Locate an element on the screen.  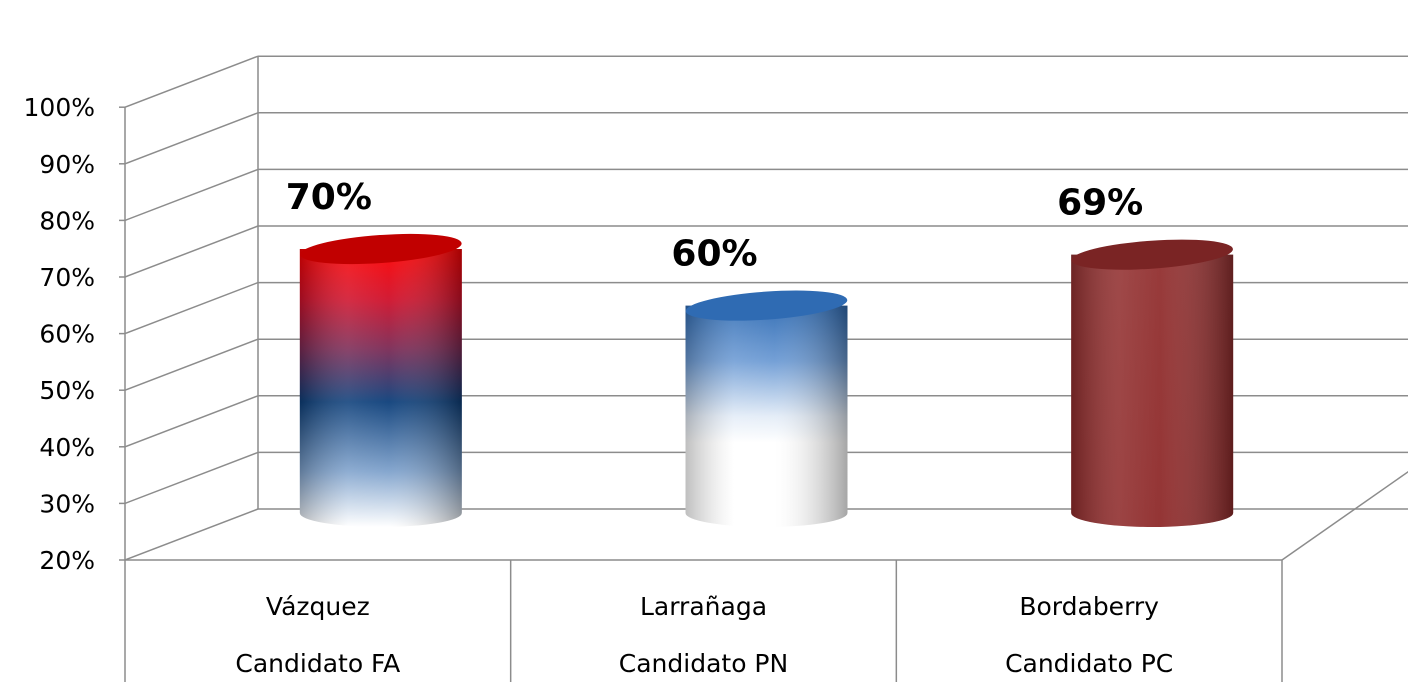
y-tick-label: 50% is located at coordinates (67, 390).